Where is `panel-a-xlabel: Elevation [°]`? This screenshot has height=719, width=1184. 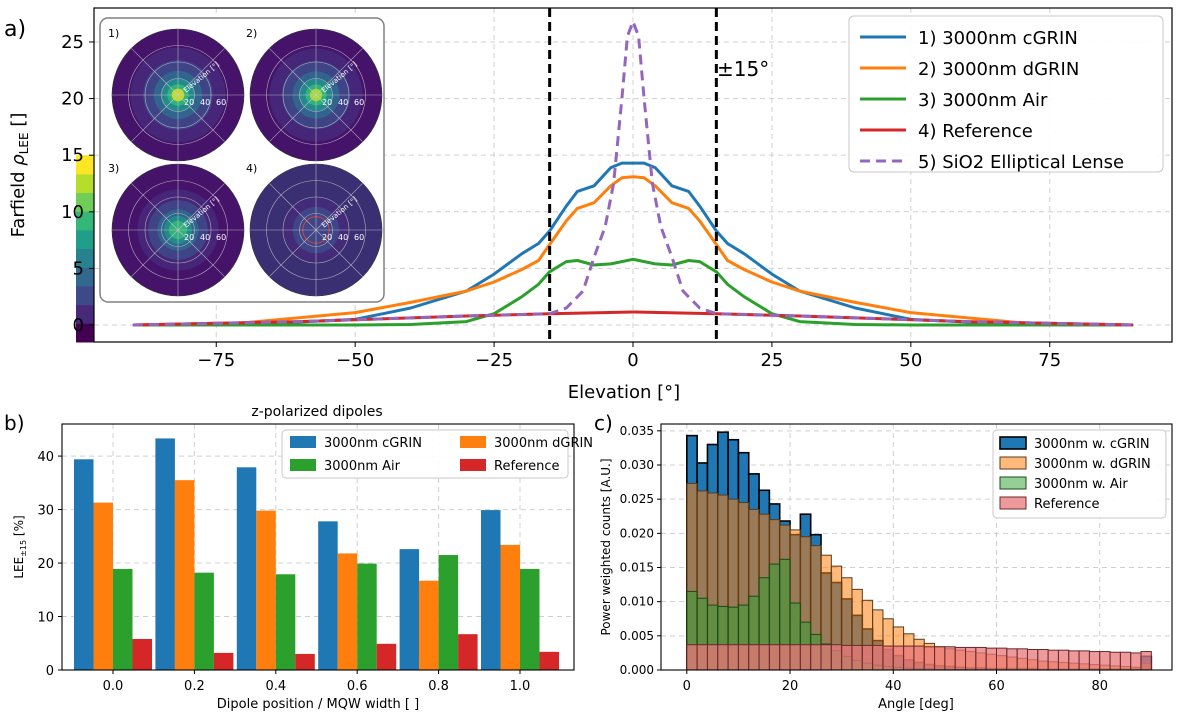 panel-a-xlabel: Elevation [°] is located at coordinates (624, 392).